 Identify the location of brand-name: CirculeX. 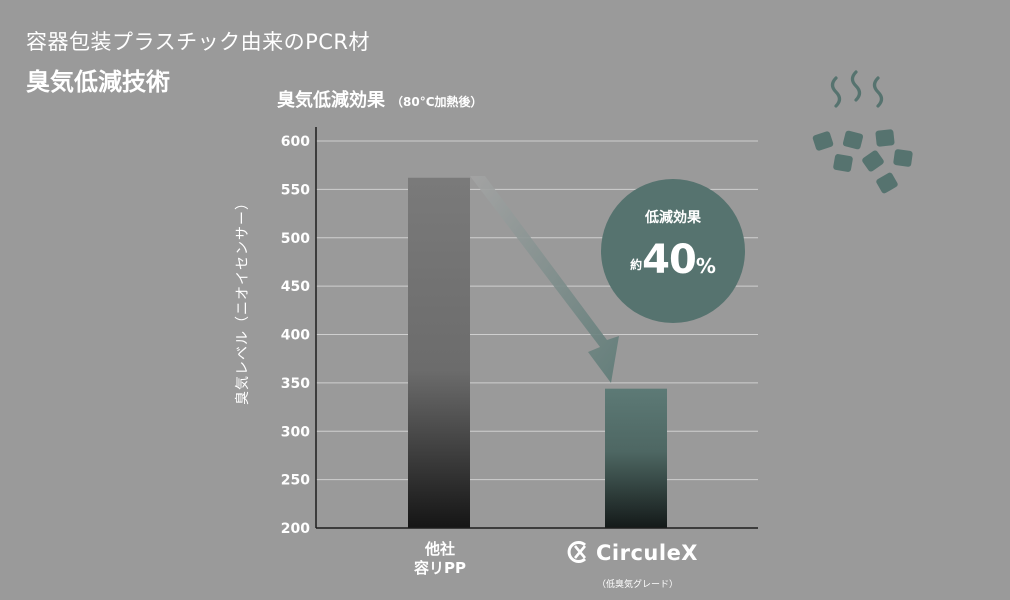
(647, 553).